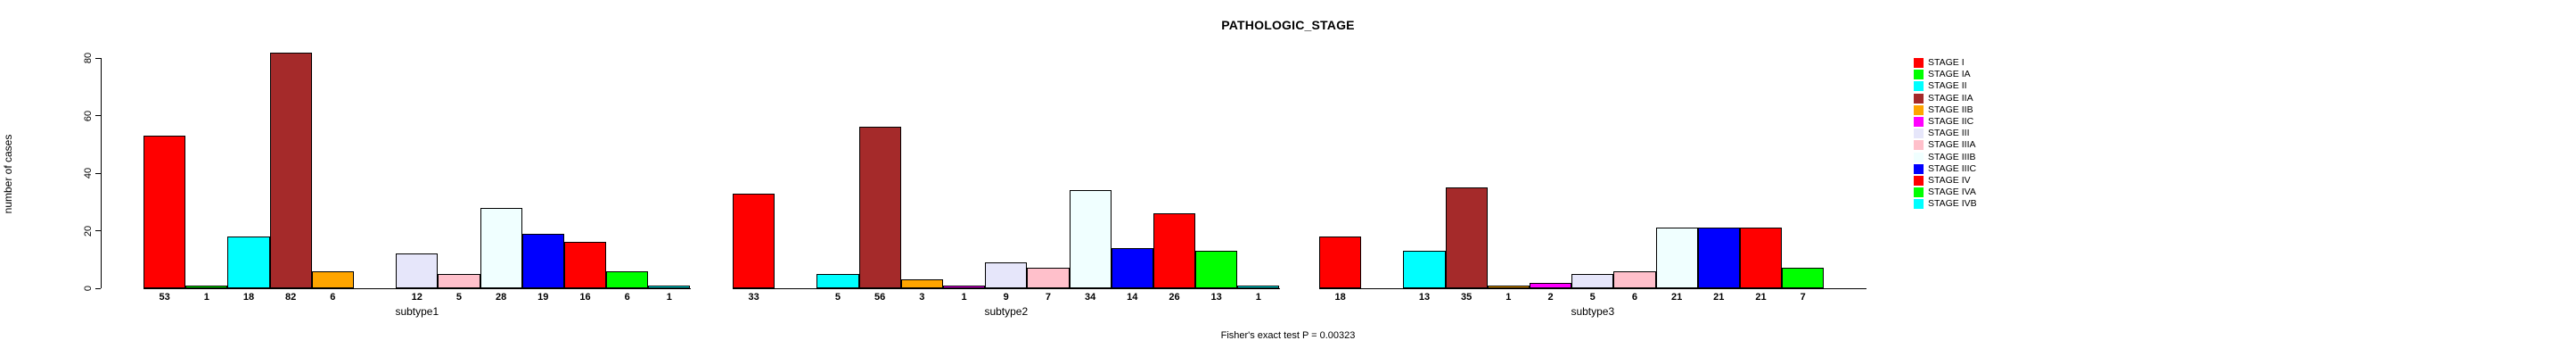 Image resolution: width=2576 pixels, height=357 pixels. What do you see at coordinates (585, 297) in the screenshot?
I see `bar-value-label: 16` at bounding box center [585, 297].